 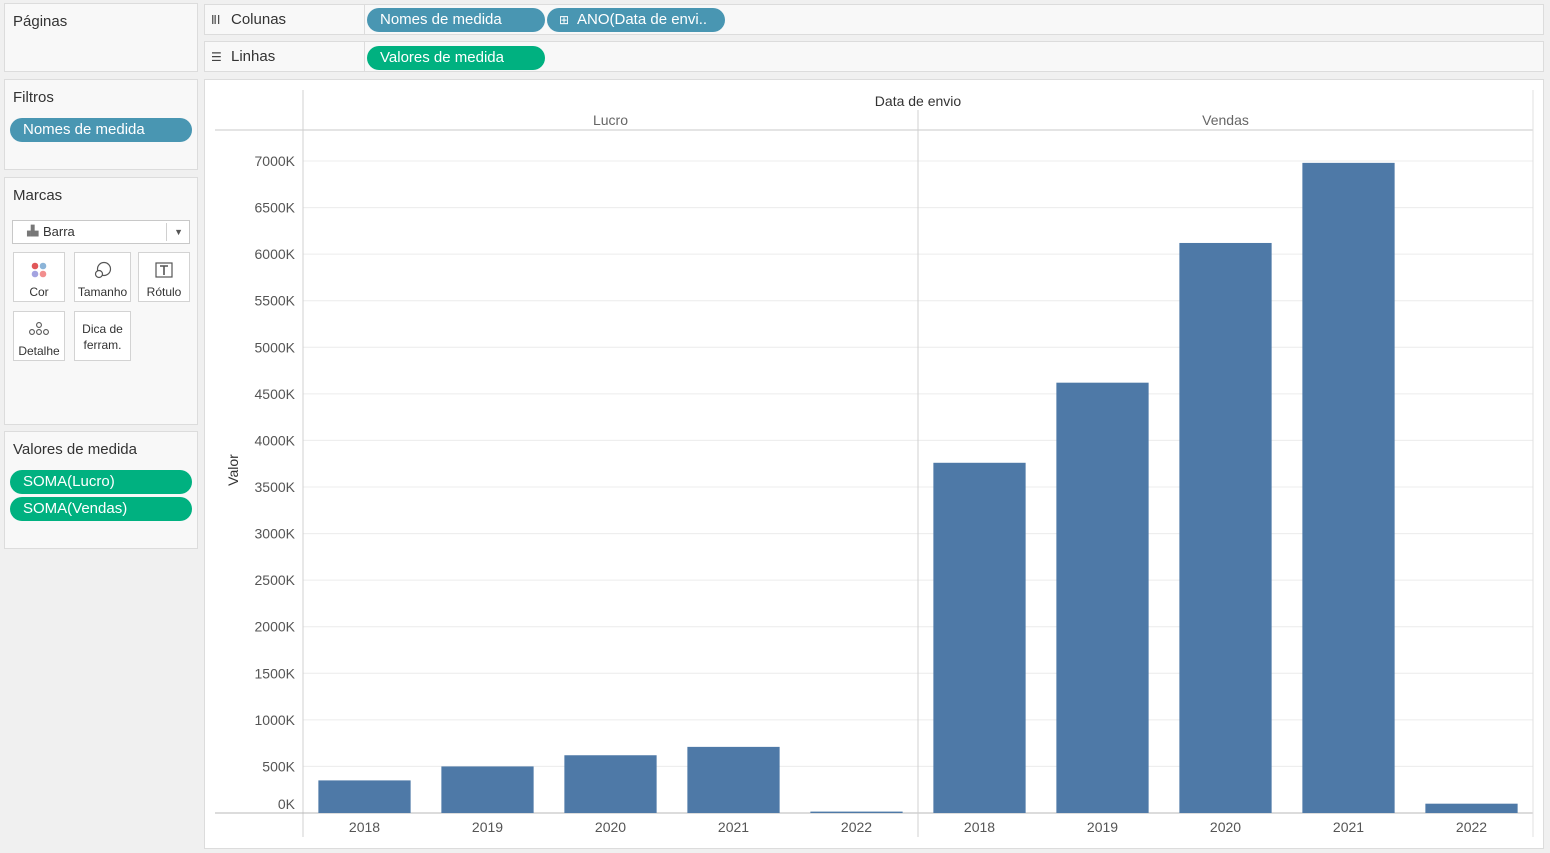 I want to click on y-tick-label: 7000K, so click(x=275, y=161).